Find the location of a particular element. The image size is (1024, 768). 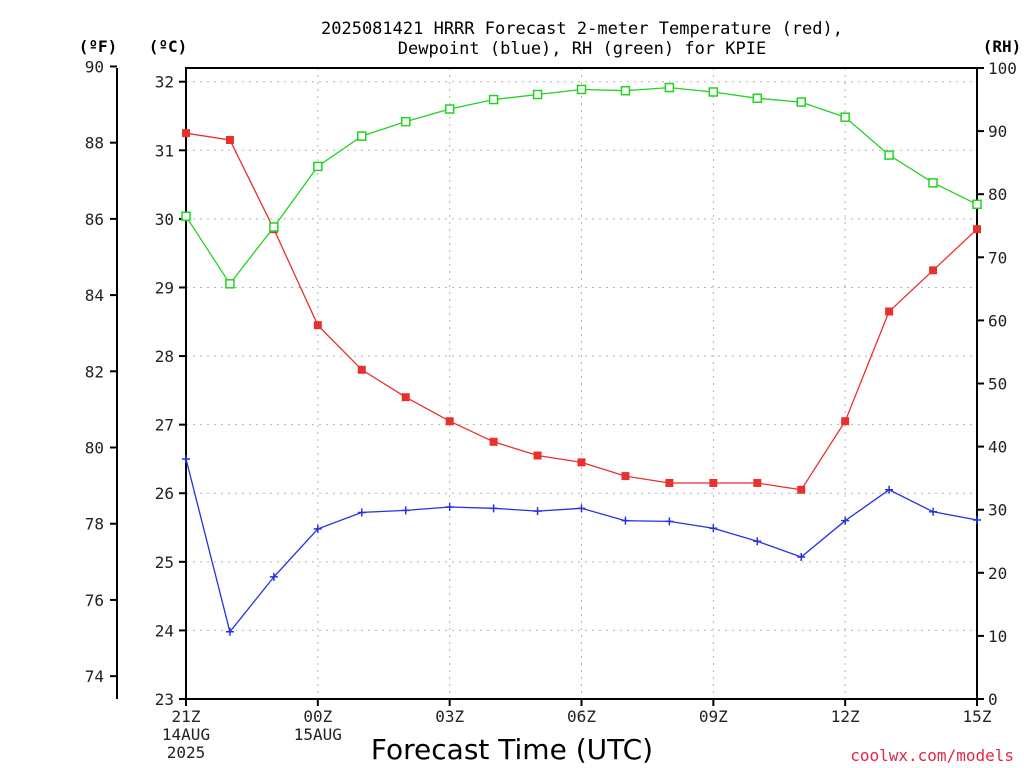

celsius-unit-label: (ºC) is located at coordinates (168, 46).